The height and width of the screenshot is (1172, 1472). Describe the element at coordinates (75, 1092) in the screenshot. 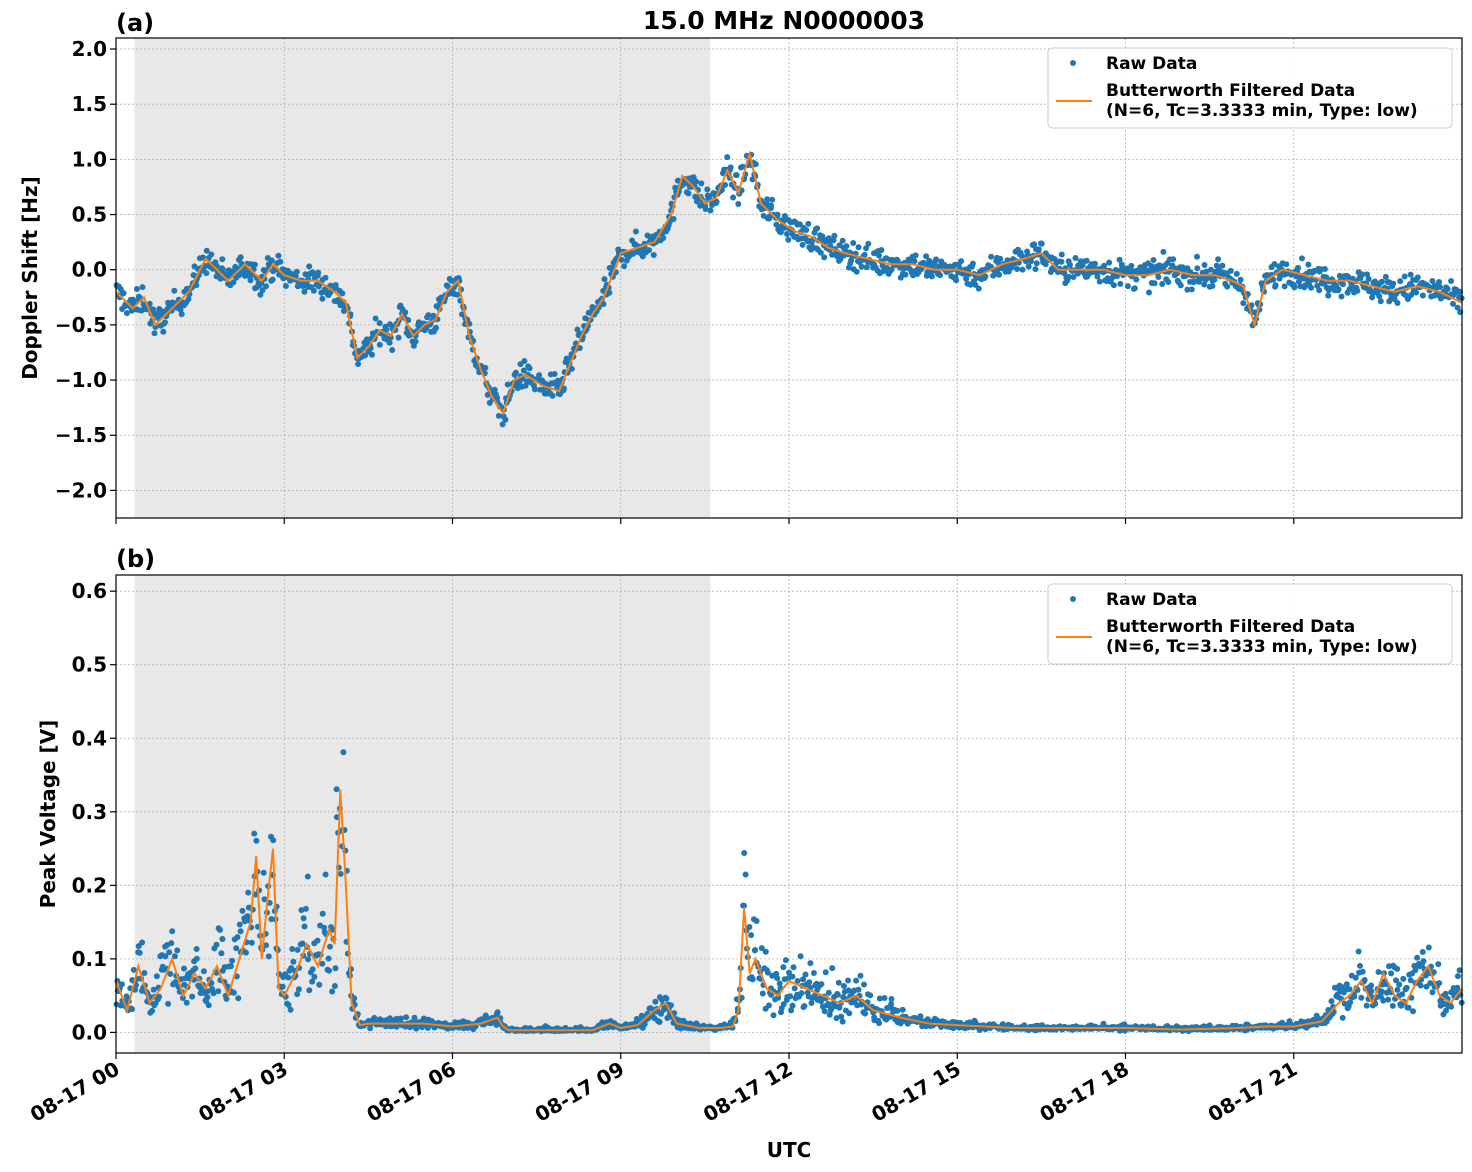

I see `x-tick-label: 08-17 00` at that location.